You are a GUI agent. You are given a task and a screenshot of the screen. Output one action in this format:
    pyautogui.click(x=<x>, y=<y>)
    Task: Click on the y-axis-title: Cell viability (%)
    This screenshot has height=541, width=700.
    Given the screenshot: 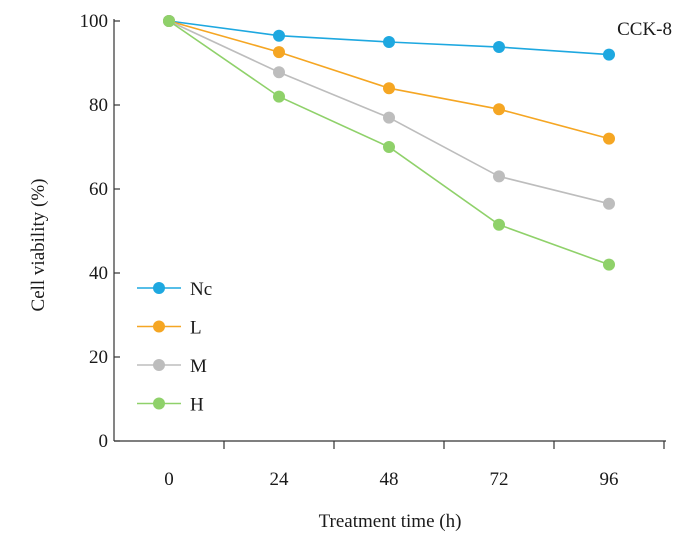 What is the action you would take?
    pyautogui.click(x=38, y=245)
    